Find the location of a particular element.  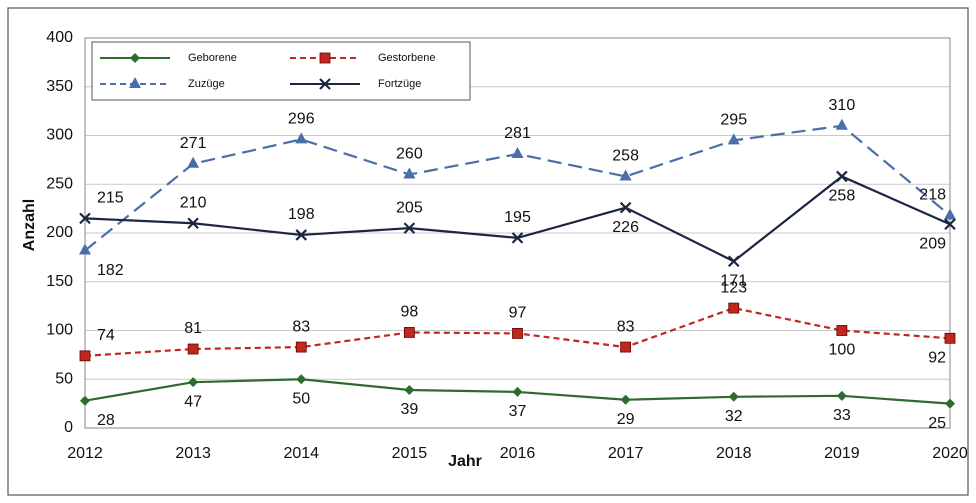

data-label: 205 is located at coordinates (409, 207).